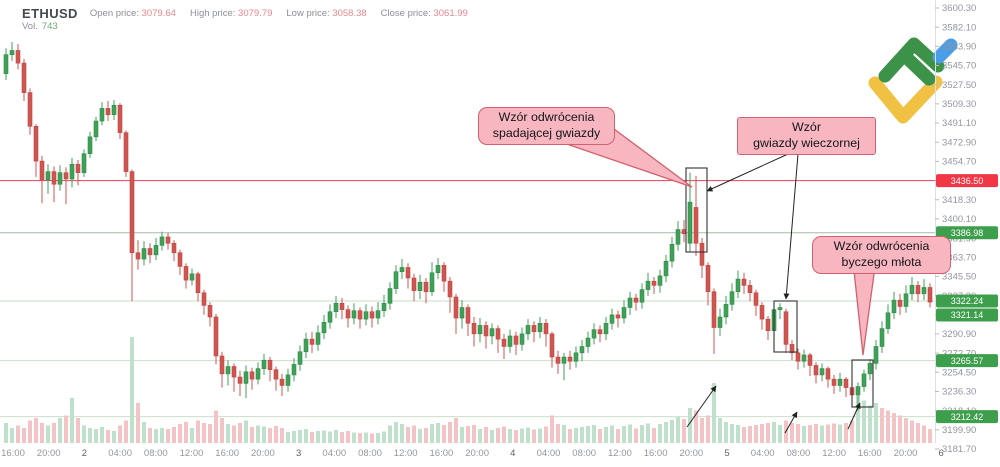  What do you see at coordinates (959, 219) in the screenshot?
I see `svg-text: 3400.10` at bounding box center [959, 219].